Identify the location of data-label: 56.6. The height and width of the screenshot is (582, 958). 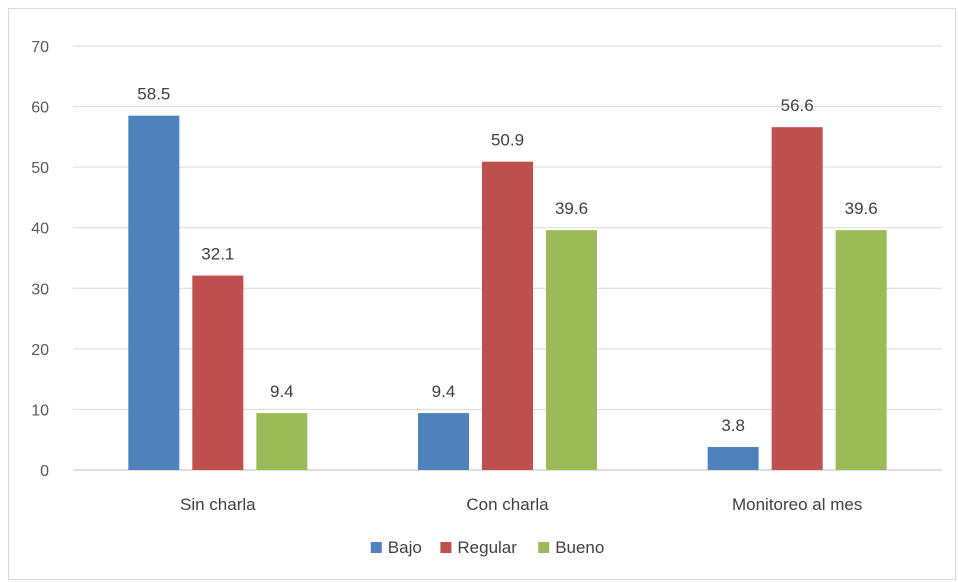
(797, 105).